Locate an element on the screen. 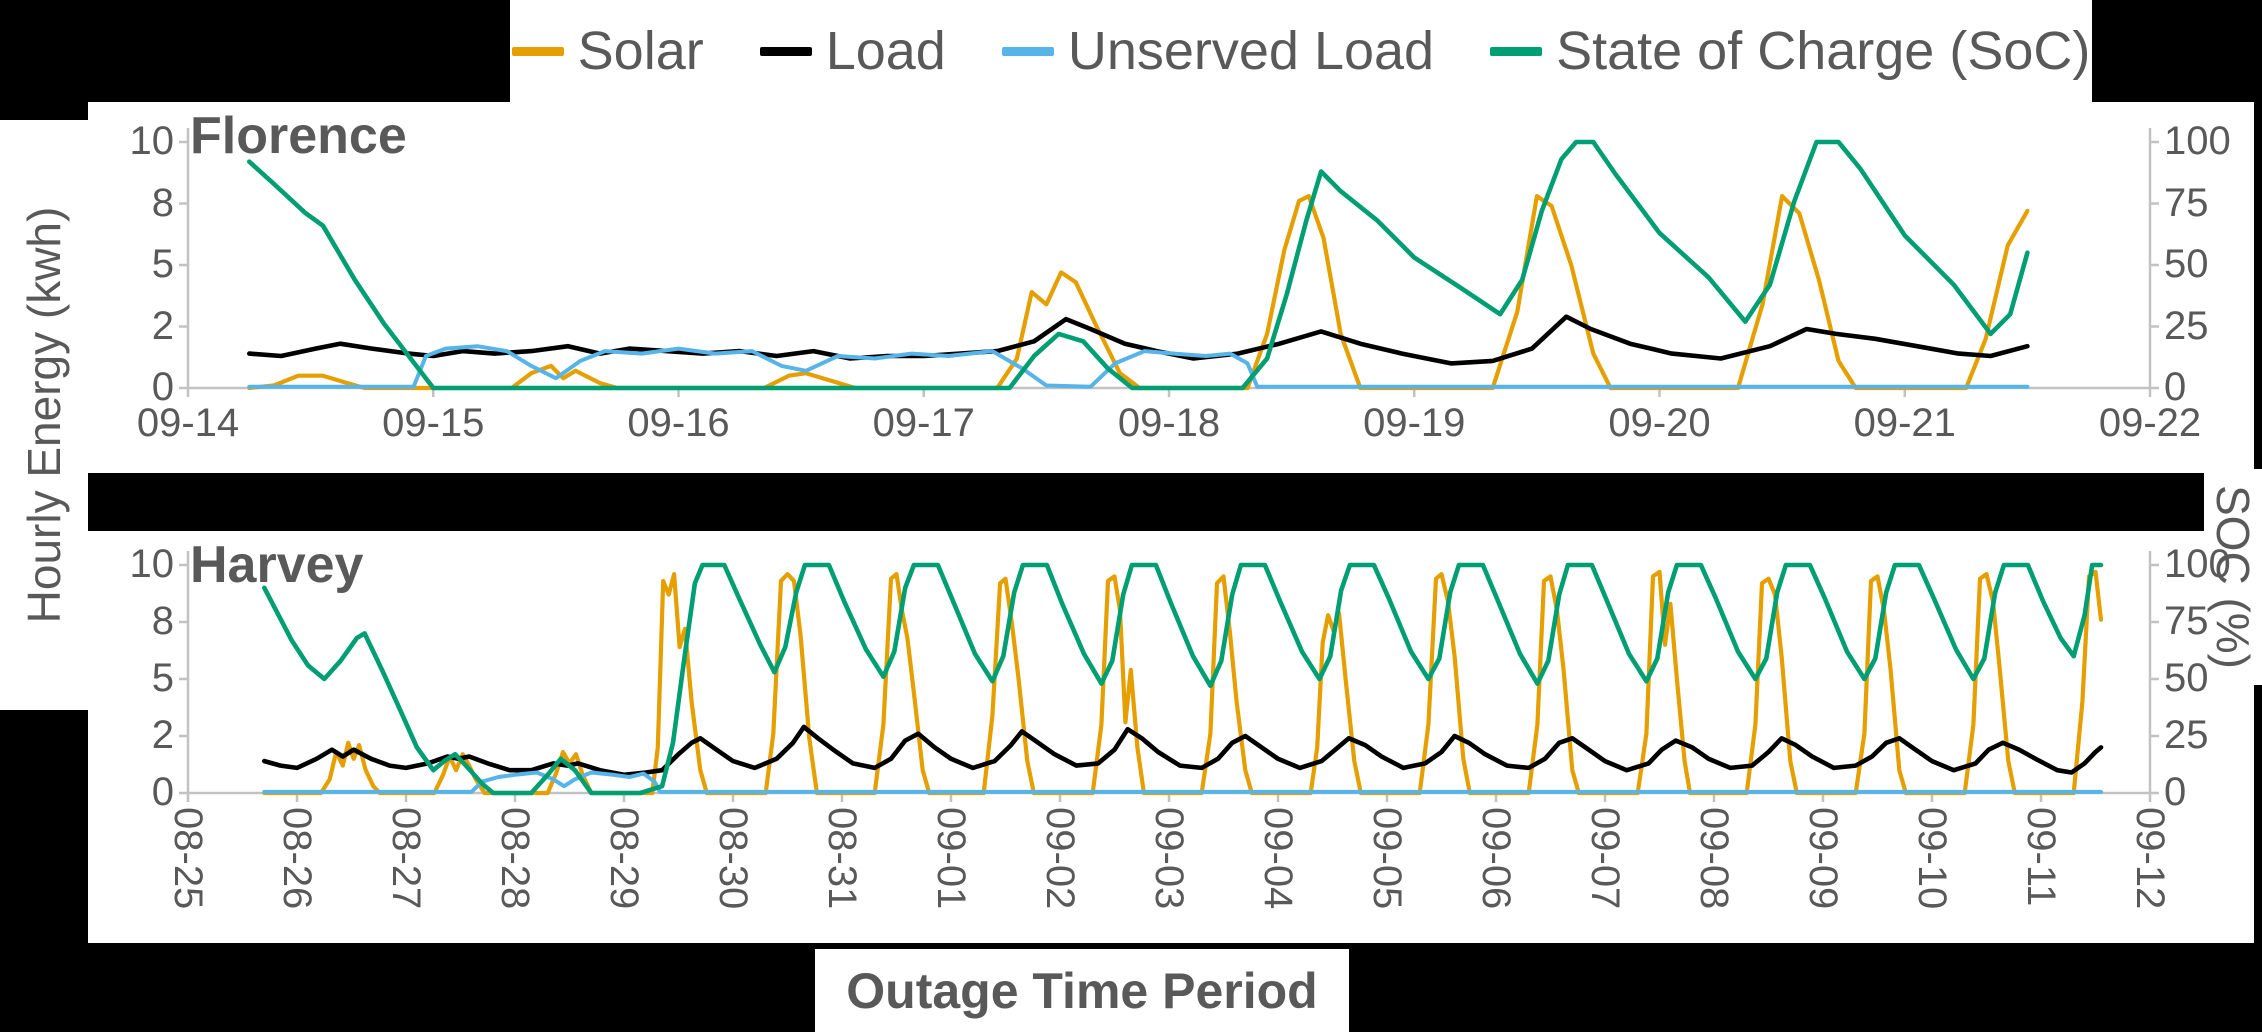 The height and width of the screenshot is (1032, 2262). harvey-left-tick-label: 10 is located at coordinates (152, 564).